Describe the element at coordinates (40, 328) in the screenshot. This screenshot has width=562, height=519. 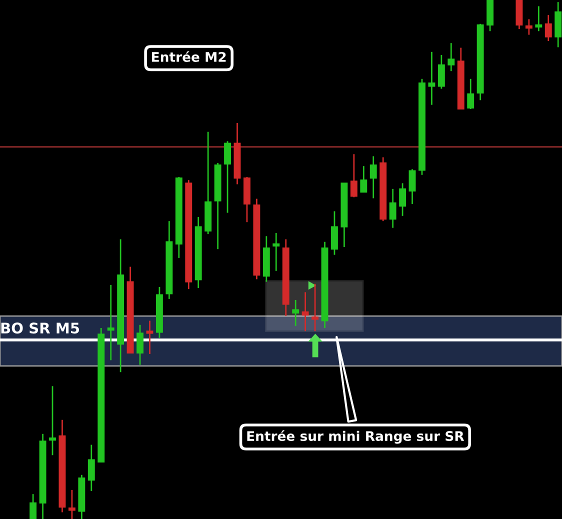
I see `band-label: BO SR M5` at that location.